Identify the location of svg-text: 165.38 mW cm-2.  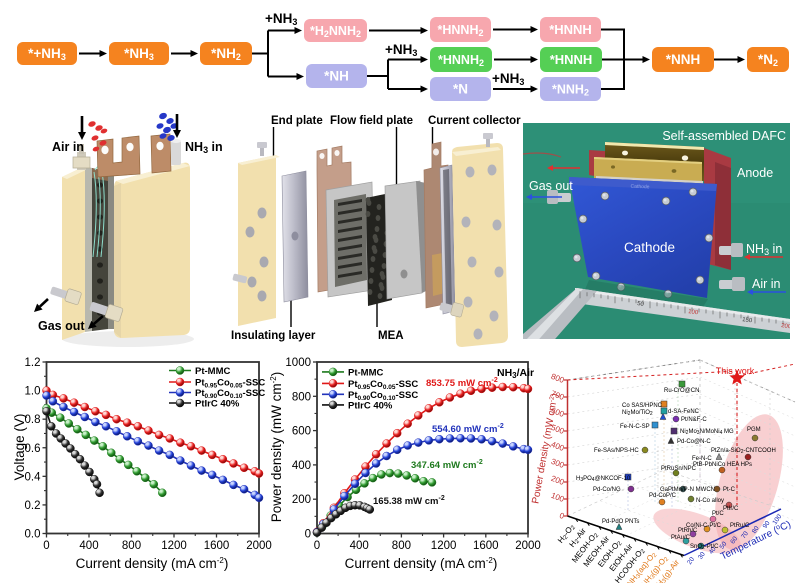
(409, 501).